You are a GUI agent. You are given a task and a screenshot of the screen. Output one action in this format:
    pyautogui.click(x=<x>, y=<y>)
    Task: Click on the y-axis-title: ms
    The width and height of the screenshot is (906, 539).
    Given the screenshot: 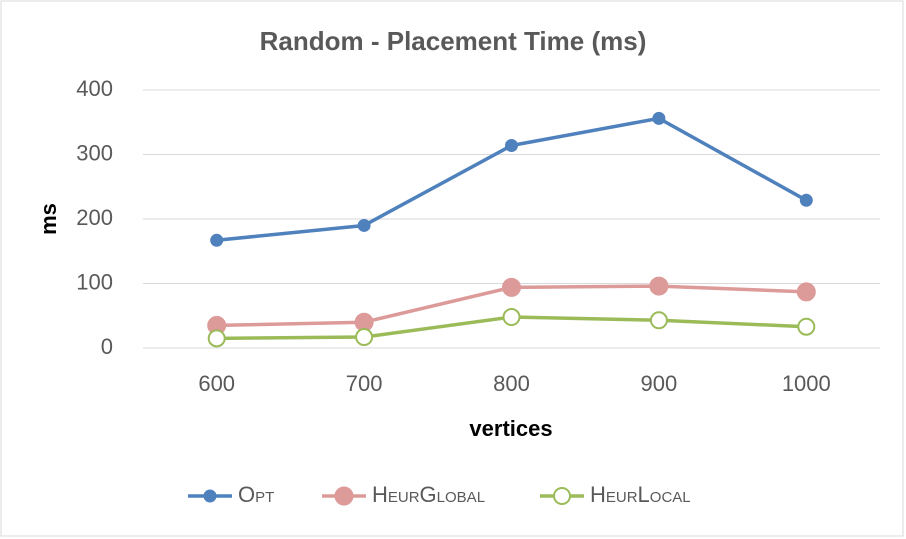 What is the action you would take?
    pyautogui.click(x=48, y=219)
    